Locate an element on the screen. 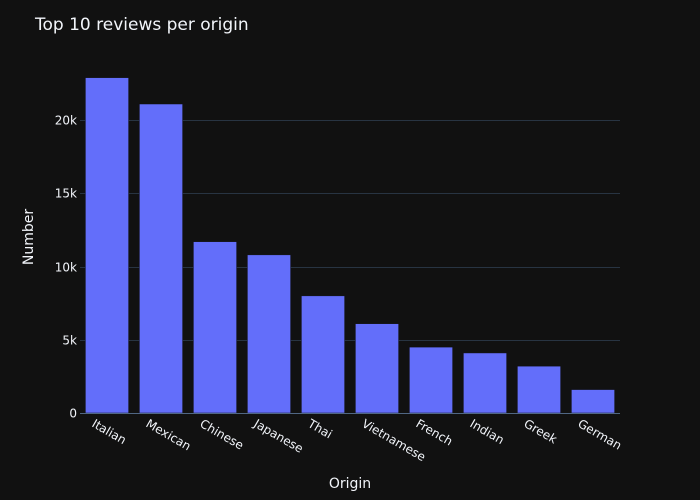 This screenshot has height=500, width=700. bar-greek is located at coordinates (539, 389).